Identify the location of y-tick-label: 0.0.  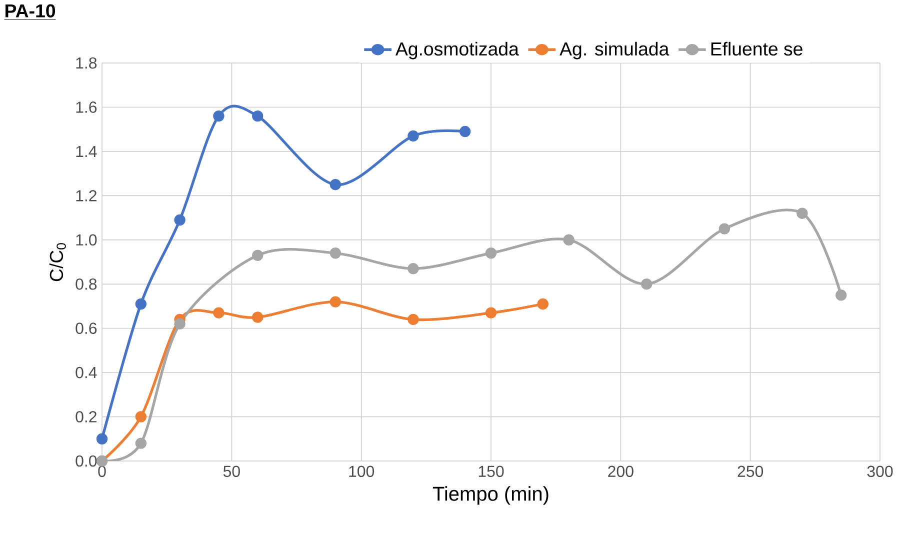
(86, 461).